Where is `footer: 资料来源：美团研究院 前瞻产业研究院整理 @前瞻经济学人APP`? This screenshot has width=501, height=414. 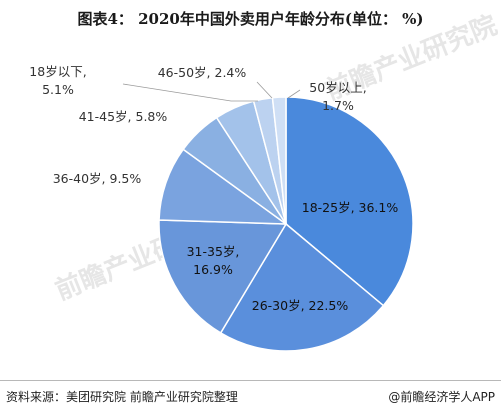 footer: 资料来源：美团研究院 前瞻产业研究院整理 @前瞻经济学人APP is located at coordinates (250, 397).